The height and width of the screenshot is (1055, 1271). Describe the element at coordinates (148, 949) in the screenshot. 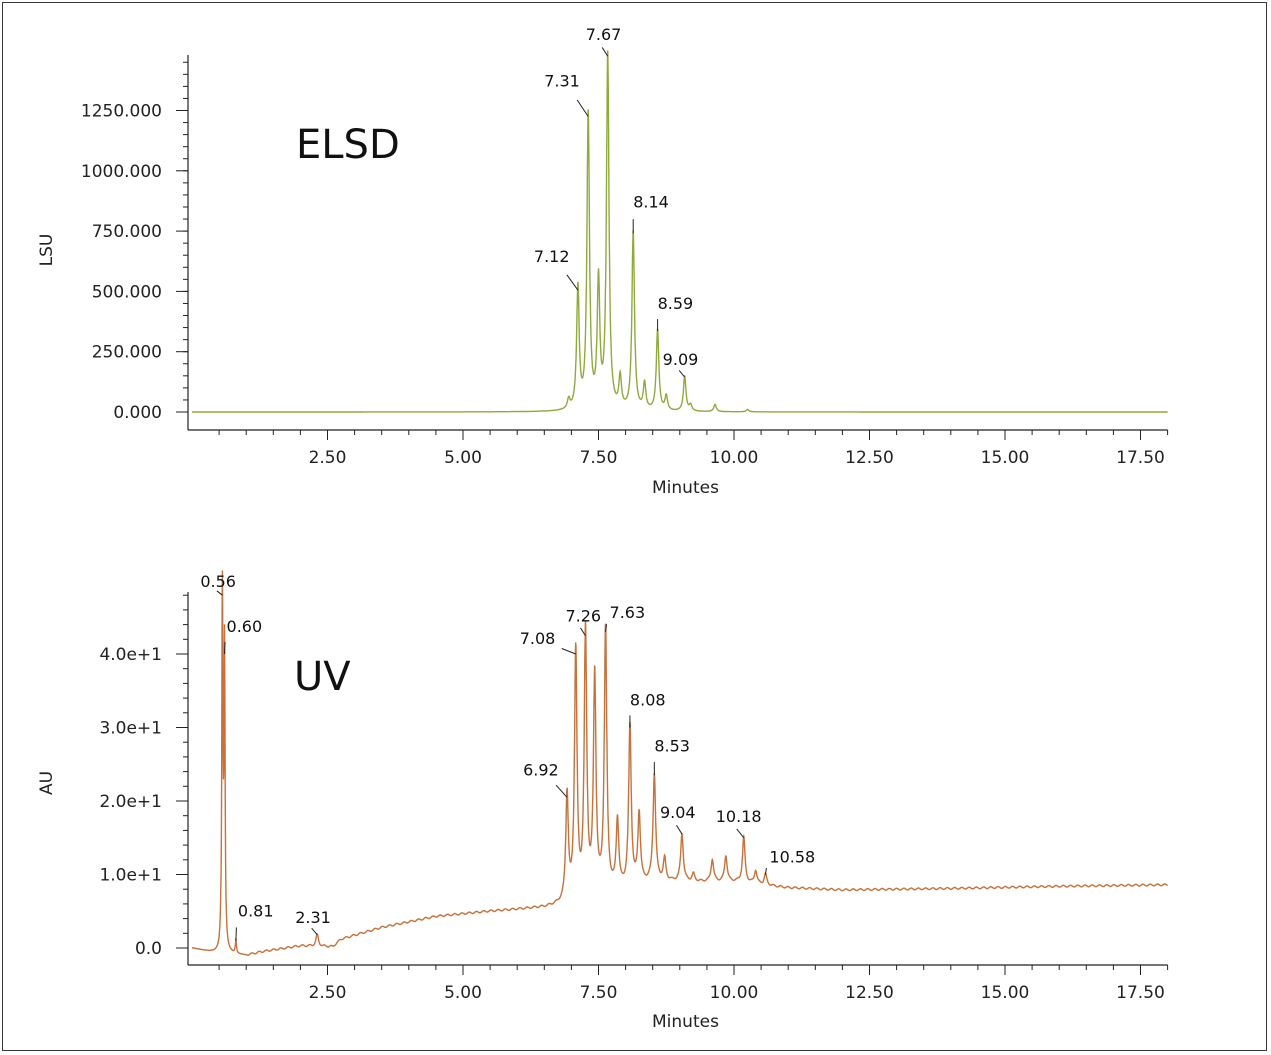

I see `y-tick-label: 0.0` at that location.